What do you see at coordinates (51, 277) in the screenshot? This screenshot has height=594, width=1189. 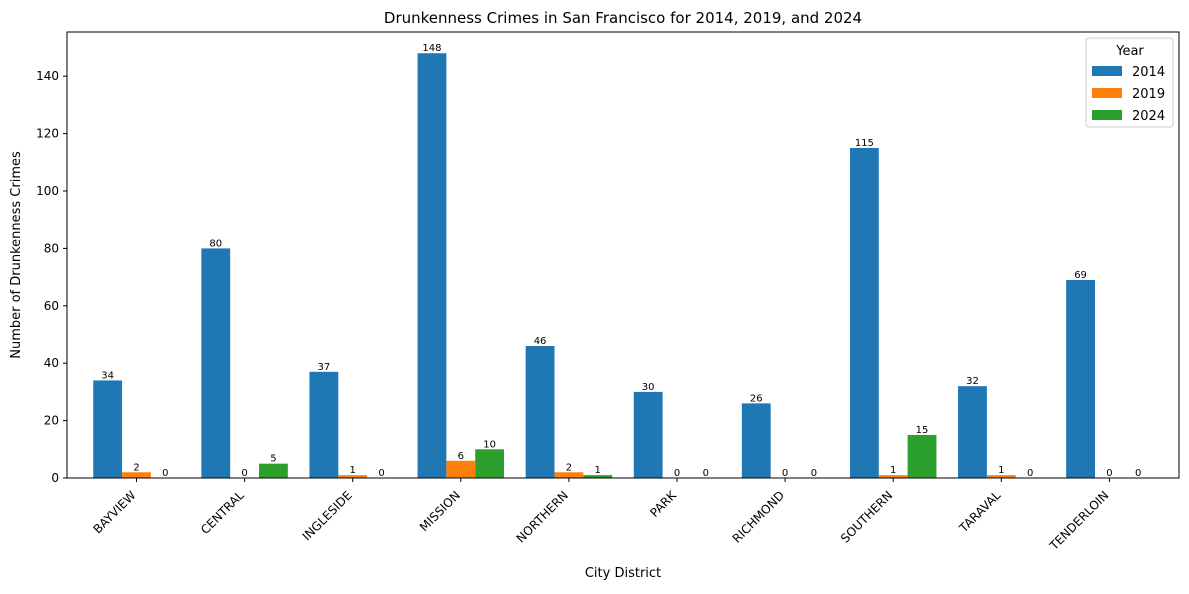 I see `y-axis: 0 20 40 60 80 100 120 140` at bounding box center [51, 277].